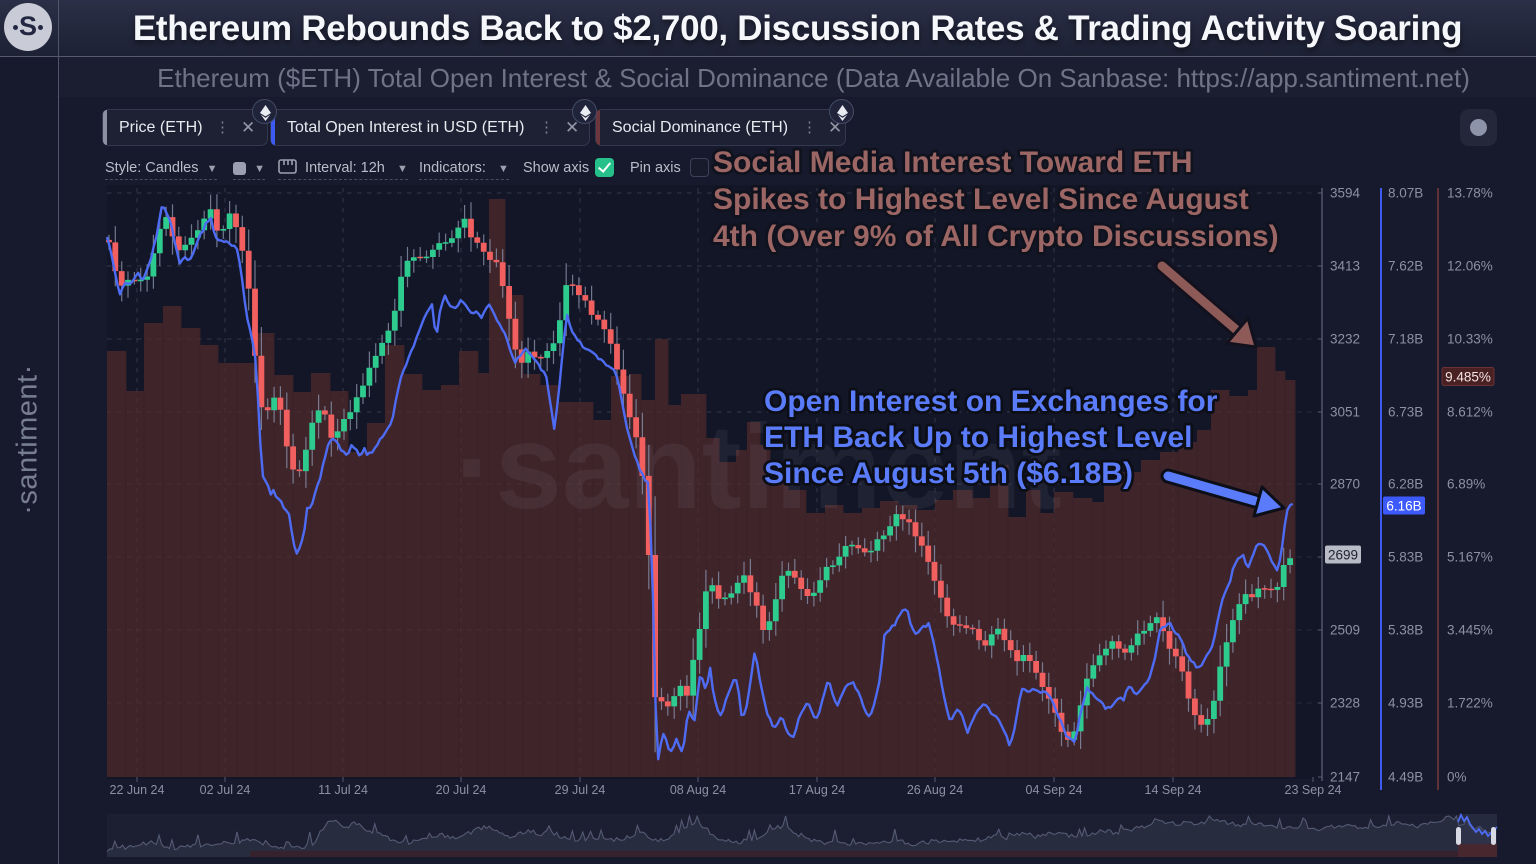 The width and height of the screenshot is (1536, 864). Describe the element at coordinates (1345, 630) in the screenshot. I see `svg-text: 2509` at that location.